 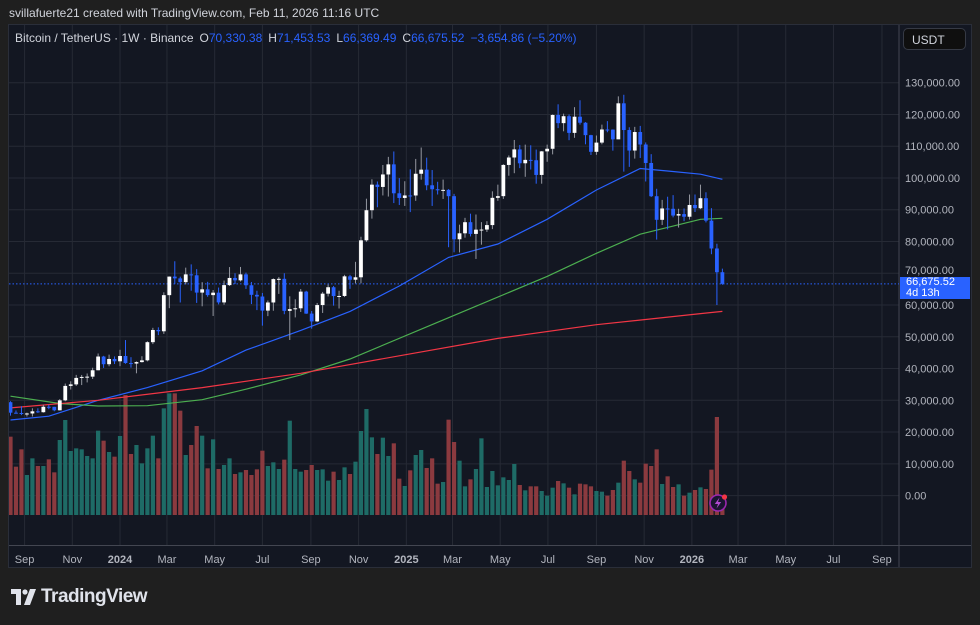 I want to click on price-axis-label: 90,000.00, so click(x=929, y=211).